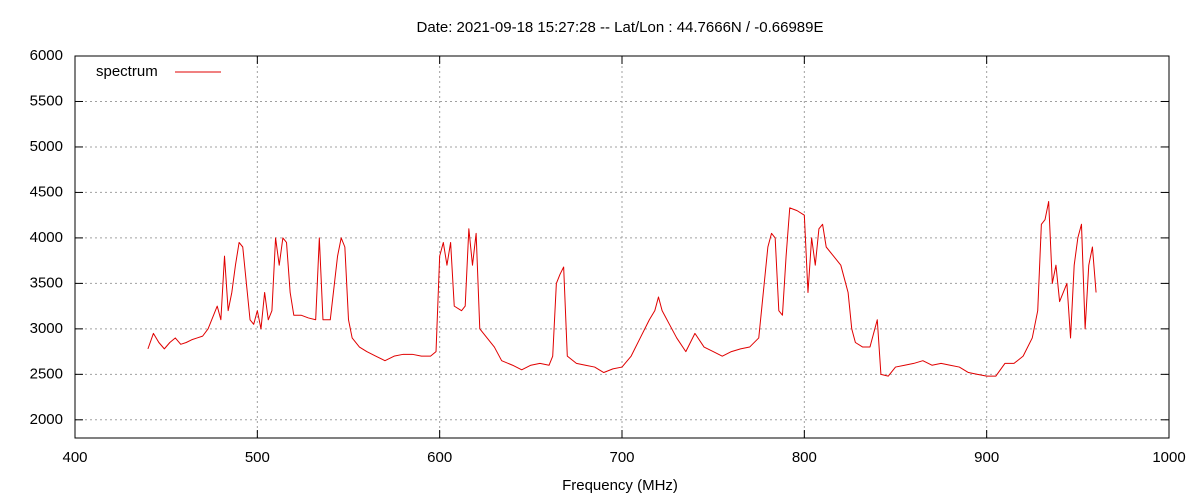 The image size is (1200, 500). What do you see at coordinates (804, 457) in the screenshot?
I see `x-tick-label: 800` at bounding box center [804, 457].